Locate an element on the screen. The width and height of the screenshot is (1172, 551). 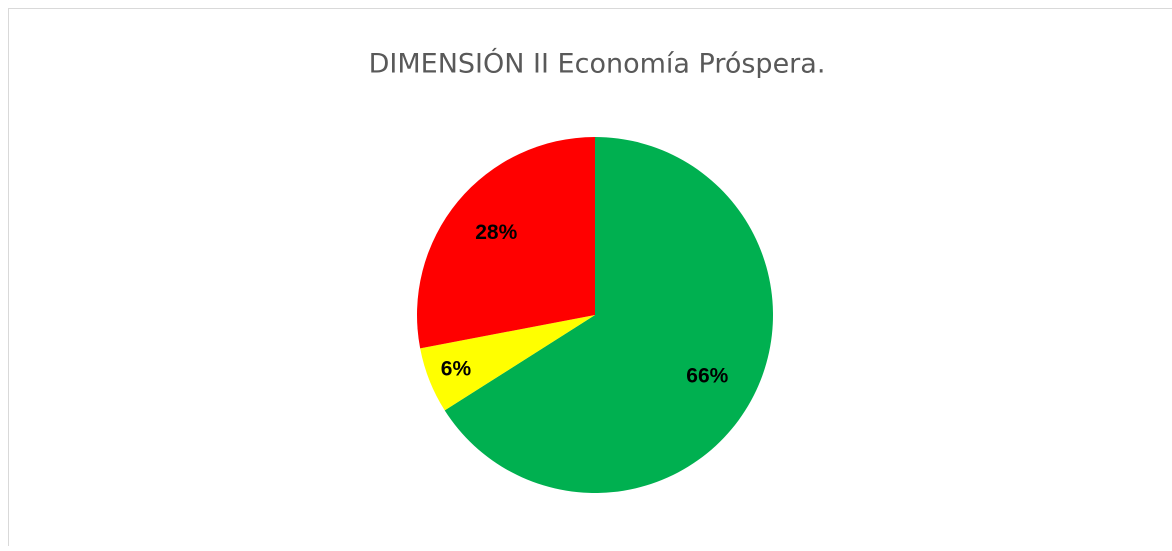
chart-title: DIMENSIÓN II Economía Próspera. is located at coordinates (597, 64).